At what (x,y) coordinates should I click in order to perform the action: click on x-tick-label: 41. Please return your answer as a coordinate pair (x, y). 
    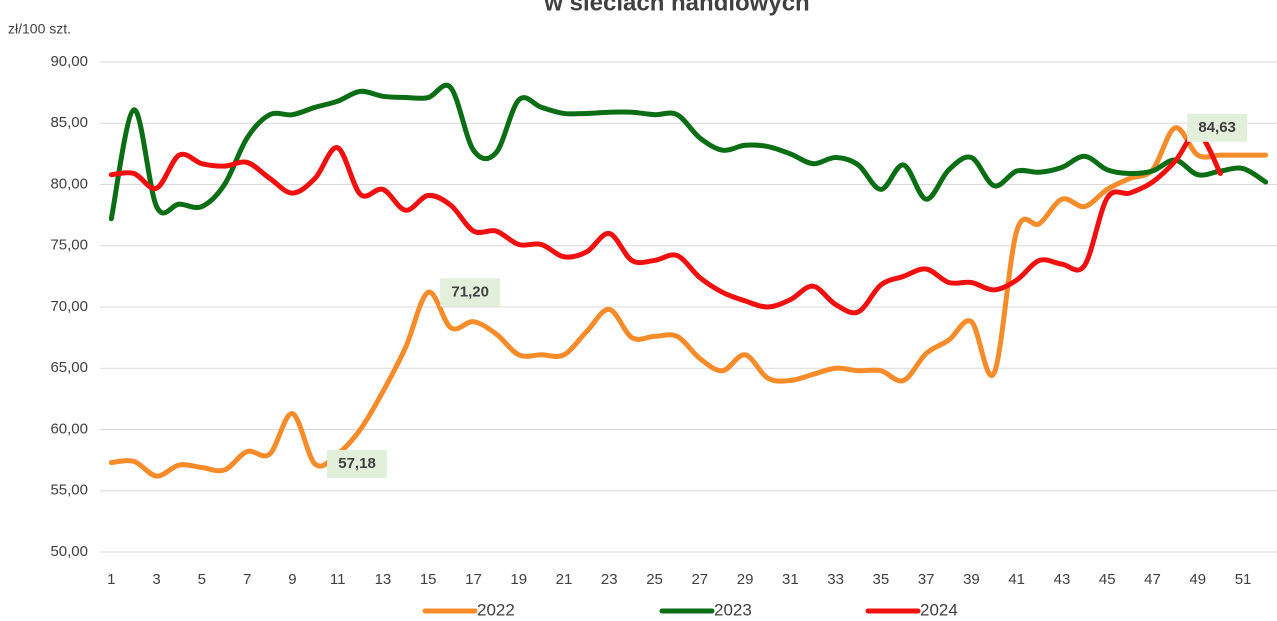
    Looking at the image, I should click on (1016, 579).